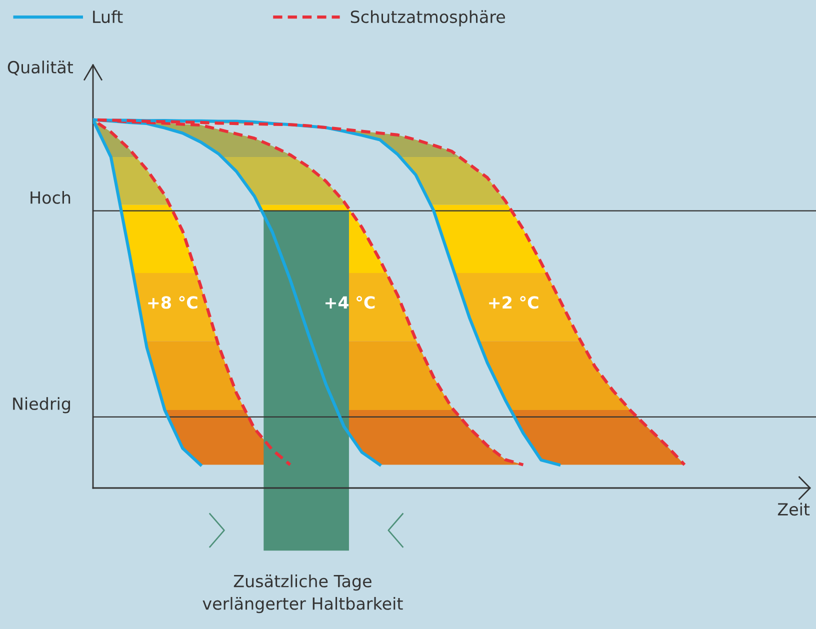  What do you see at coordinates (302, 594) in the screenshot?
I see `text: Zusätzliche Tage verlängerter Haltbarkeit` at bounding box center [302, 594].